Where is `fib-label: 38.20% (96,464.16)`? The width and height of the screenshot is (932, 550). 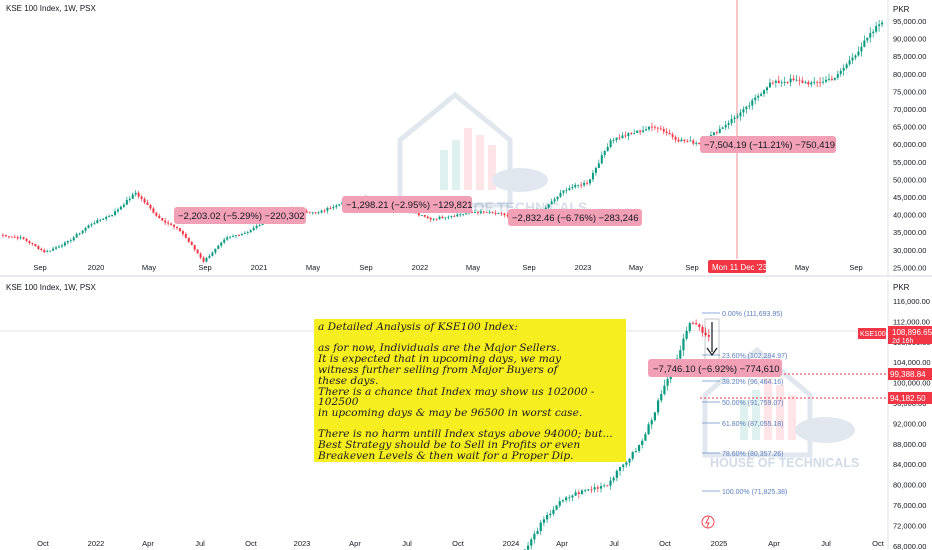
fib-label: 38.20% (96,464.16) is located at coordinates (753, 382).